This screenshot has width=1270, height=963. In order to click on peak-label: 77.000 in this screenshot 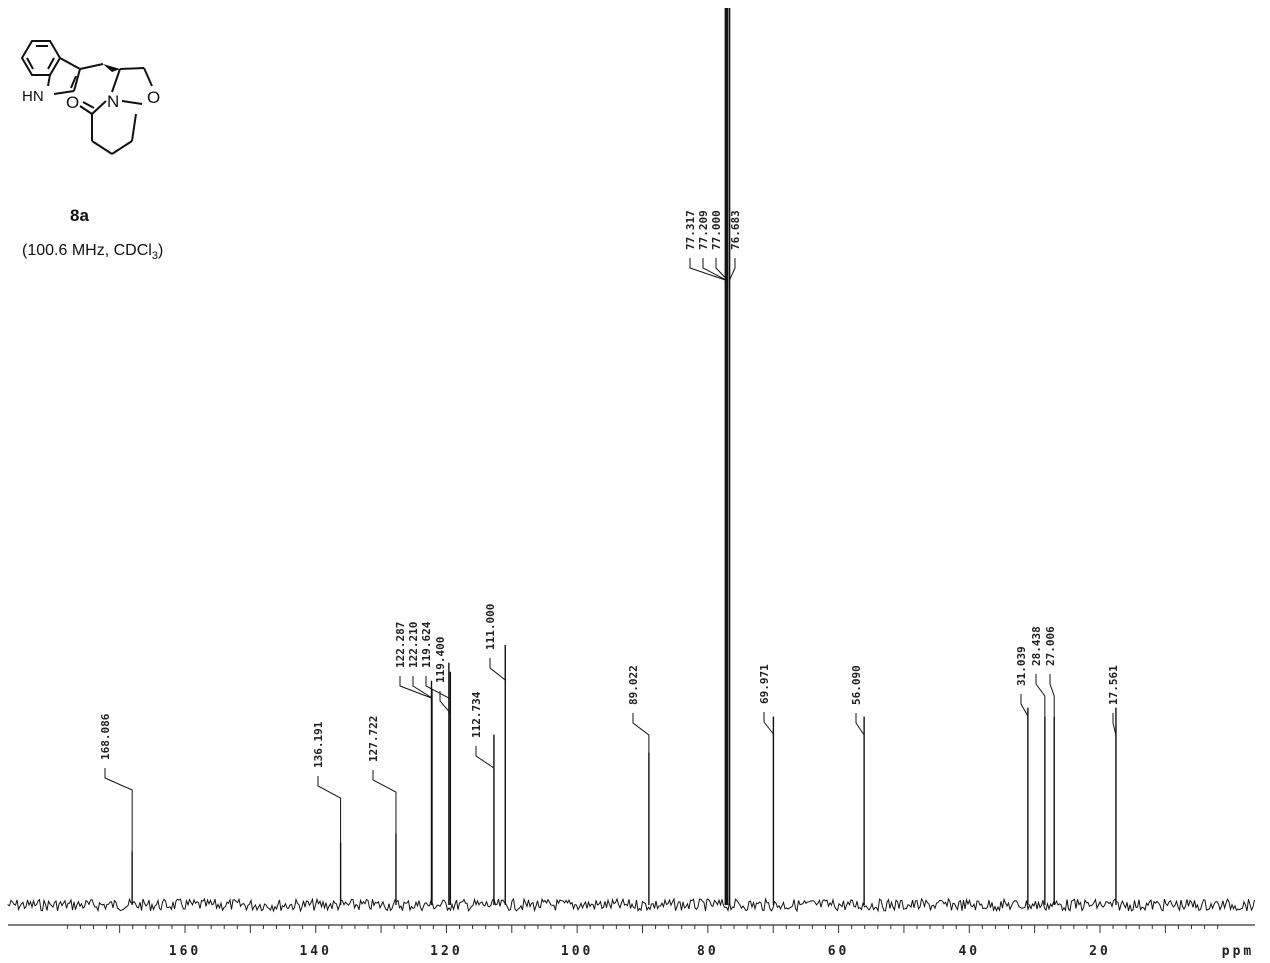, I will do `click(716, 230)`.